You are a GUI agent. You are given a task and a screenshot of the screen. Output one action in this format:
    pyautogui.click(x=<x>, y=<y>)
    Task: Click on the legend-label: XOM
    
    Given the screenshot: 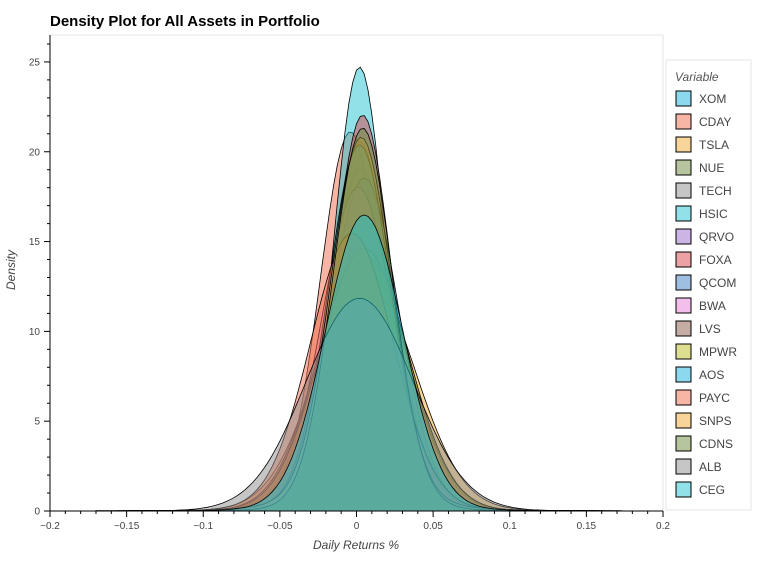 What is the action you would take?
    pyautogui.click(x=712, y=99)
    